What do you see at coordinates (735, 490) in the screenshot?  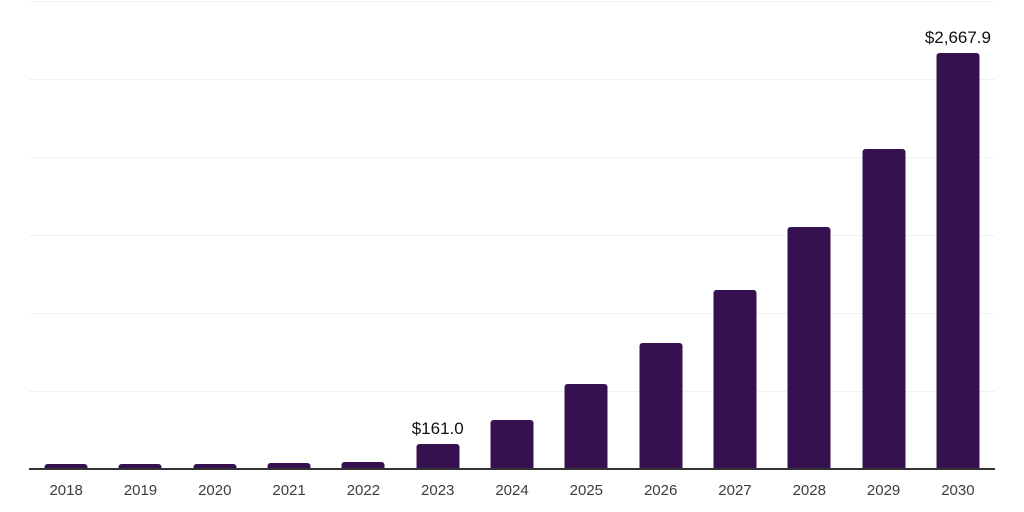 I see `x-axis-tick-label-2027: 2027` at bounding box center [735, 490].